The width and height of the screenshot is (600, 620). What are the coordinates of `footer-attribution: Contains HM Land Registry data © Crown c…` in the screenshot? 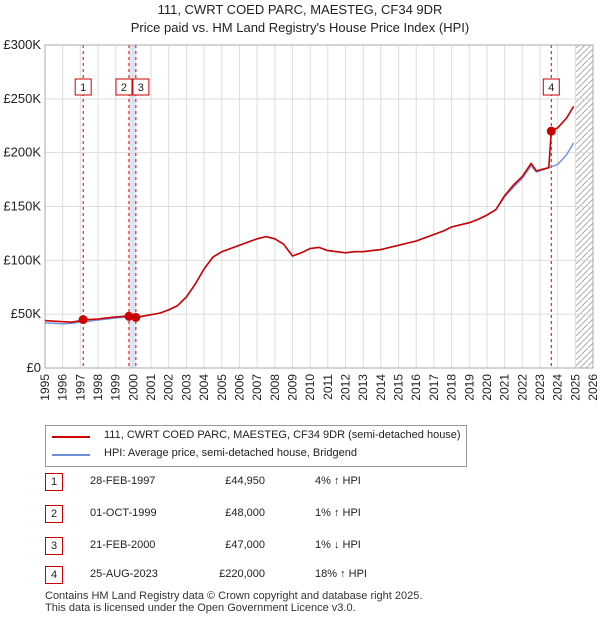 It's located at (233, 602).